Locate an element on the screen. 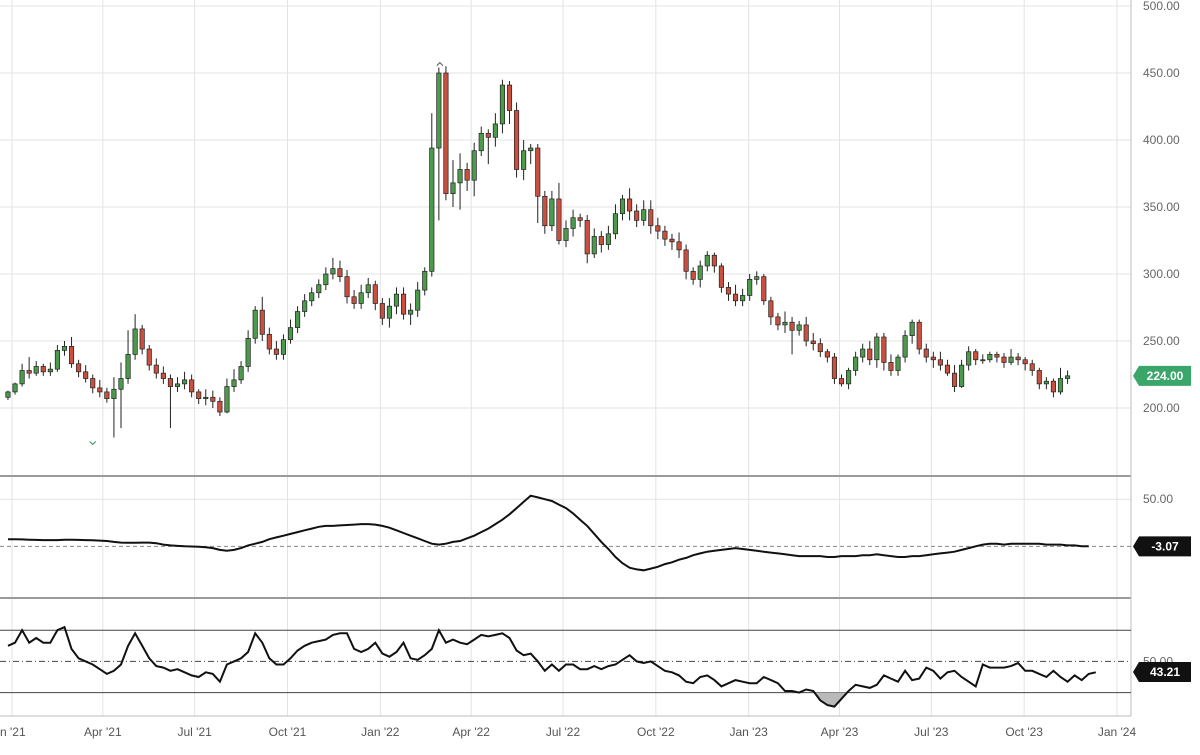 The width and height of the screenshot is (1200, 755). rsi-line is located at coordinates (552, 666).